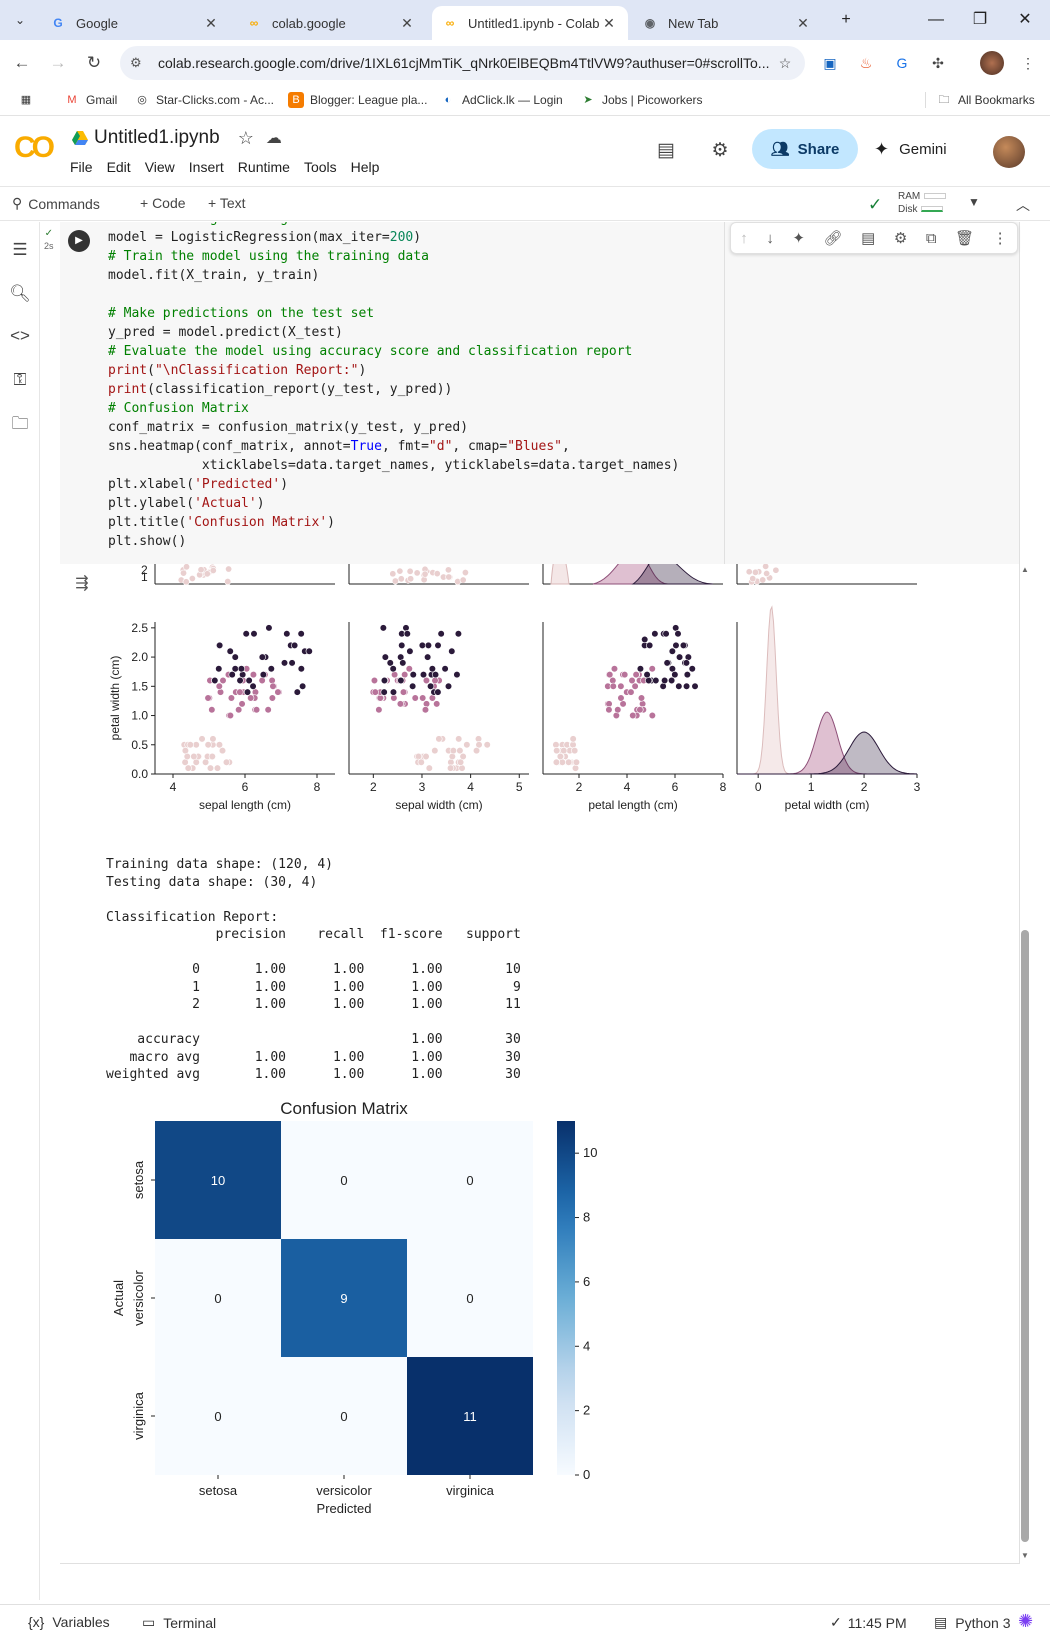  I want to click on code-line: # Confusion Matrix, so click(178, 408).